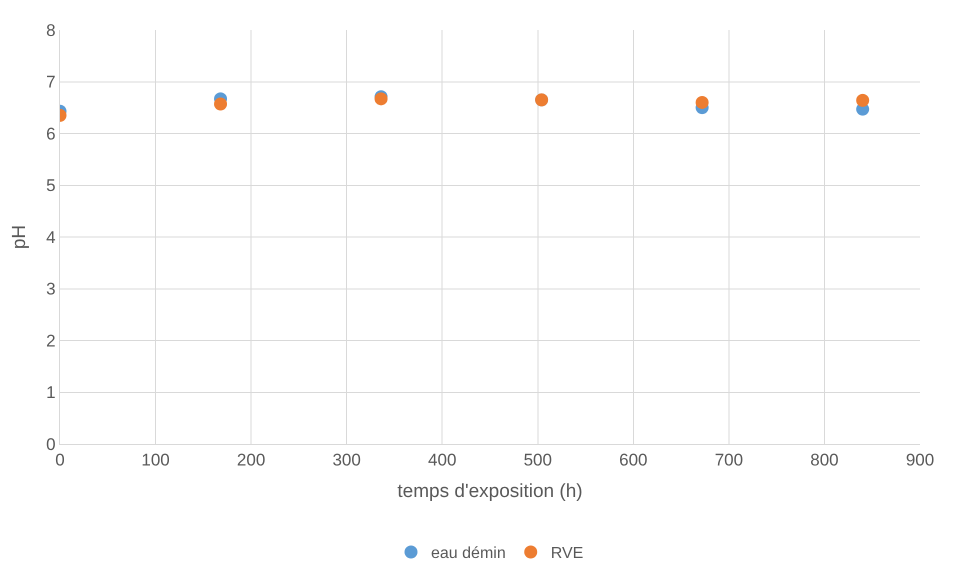 This screenshot has height=581, width=960. Describe the element at coordinates (729, 460) in the screenshot. I see `x-tick-label: 700` at that location.